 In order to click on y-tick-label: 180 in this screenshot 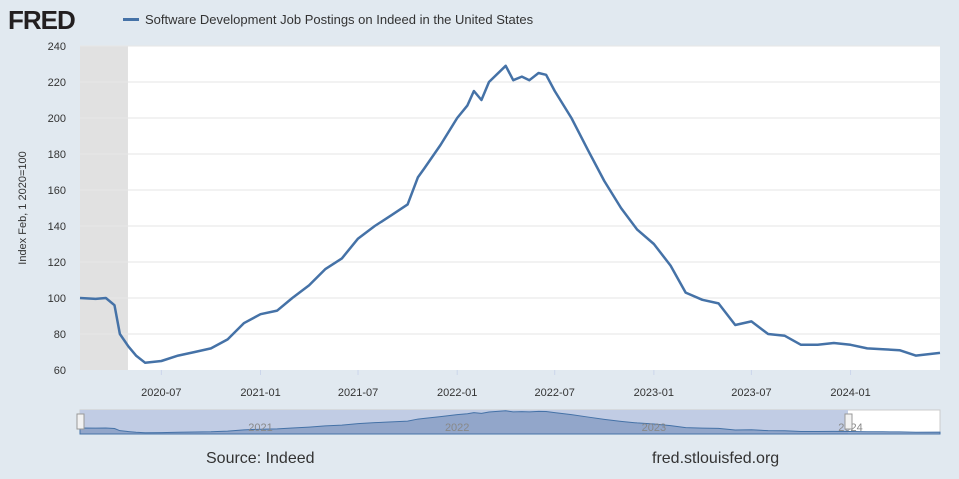, I will do `click(57, 155)`.